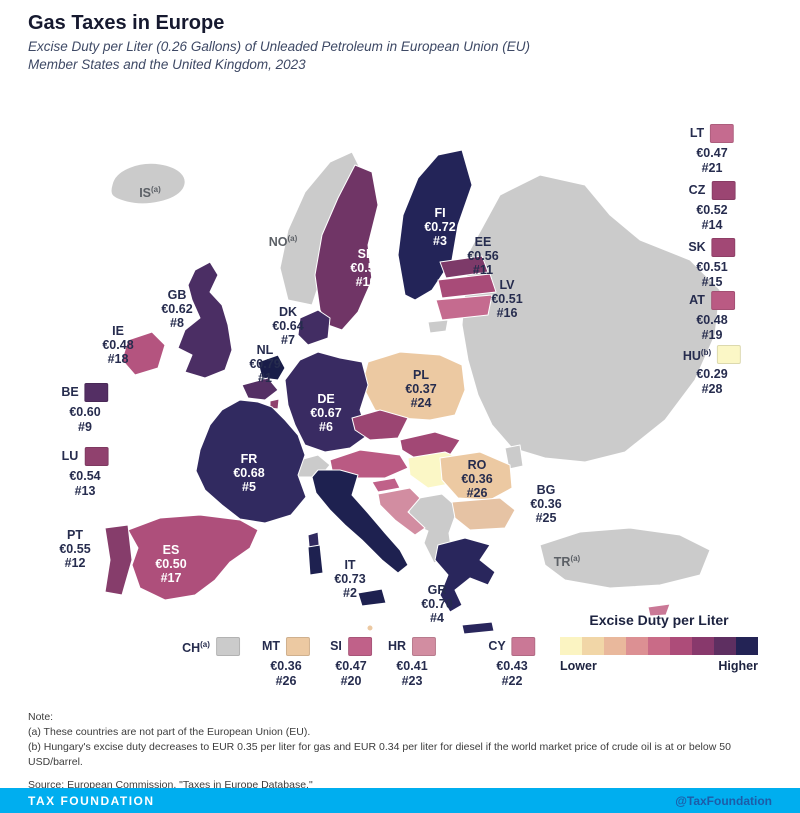  What do you see at coordinates (464, 267) in the screenshot?
I see `country-ee` at bounding box center [464, 267].